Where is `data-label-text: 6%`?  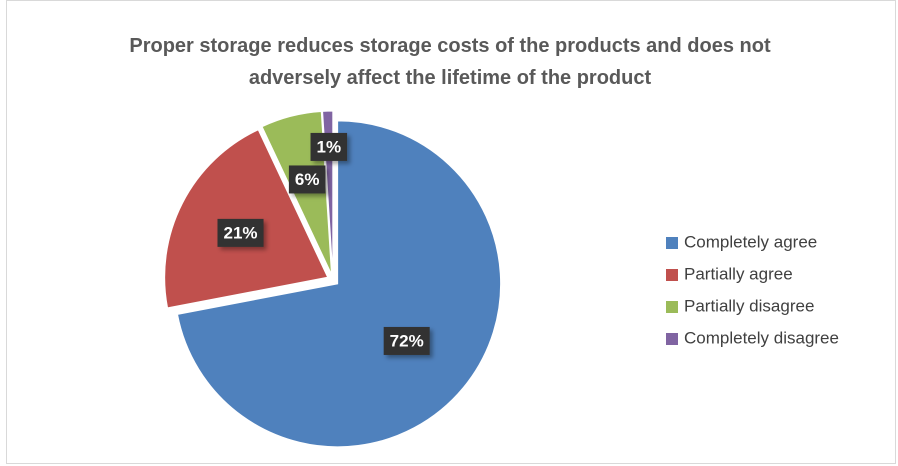 data-label-text: 6% is located at coordinates (307, 179).